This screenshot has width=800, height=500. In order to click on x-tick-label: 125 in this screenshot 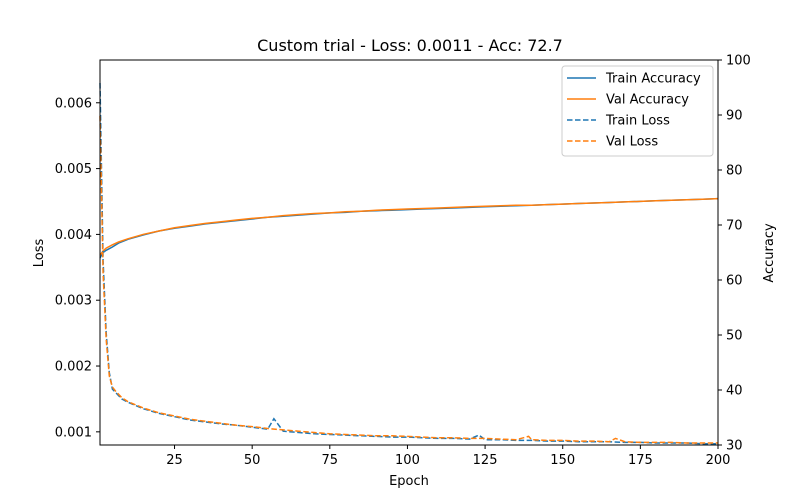, I will do `click(485, 460)`.